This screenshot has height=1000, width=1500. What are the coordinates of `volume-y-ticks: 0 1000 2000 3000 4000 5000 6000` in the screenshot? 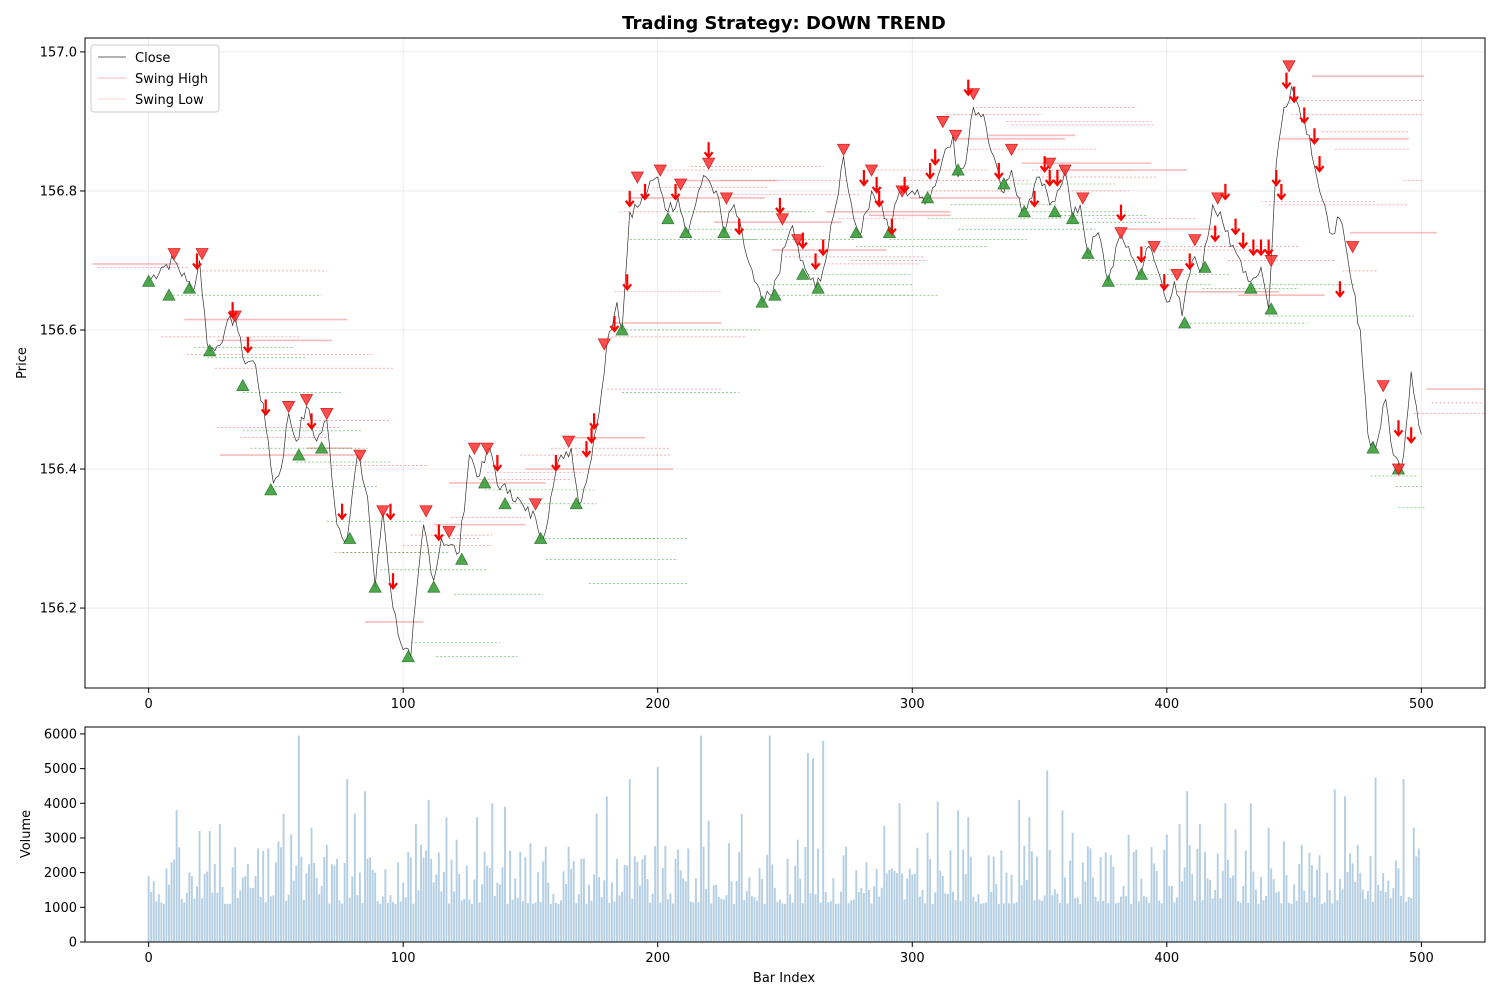 It's located at (64, 839).